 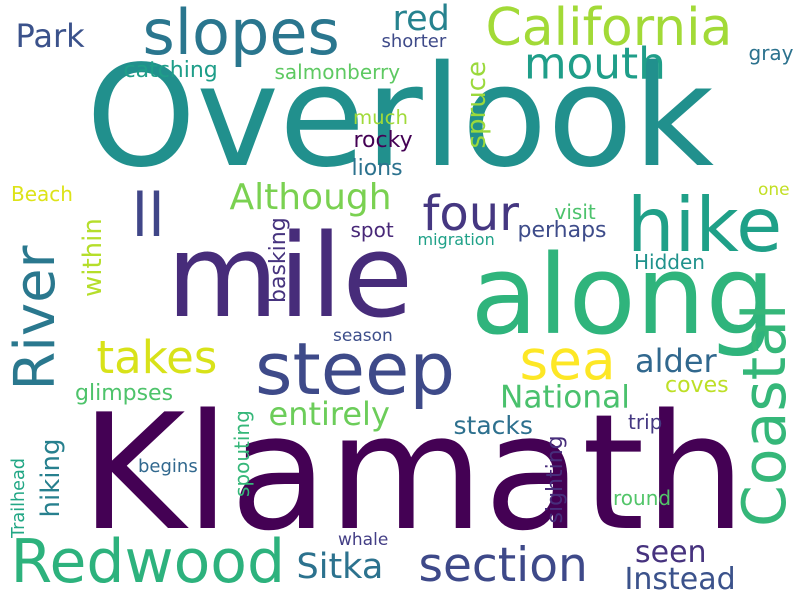 What do you see at coordinates (642, 498) in the screenshot?
I see `word-round: round` at bounding box center [642, 498].